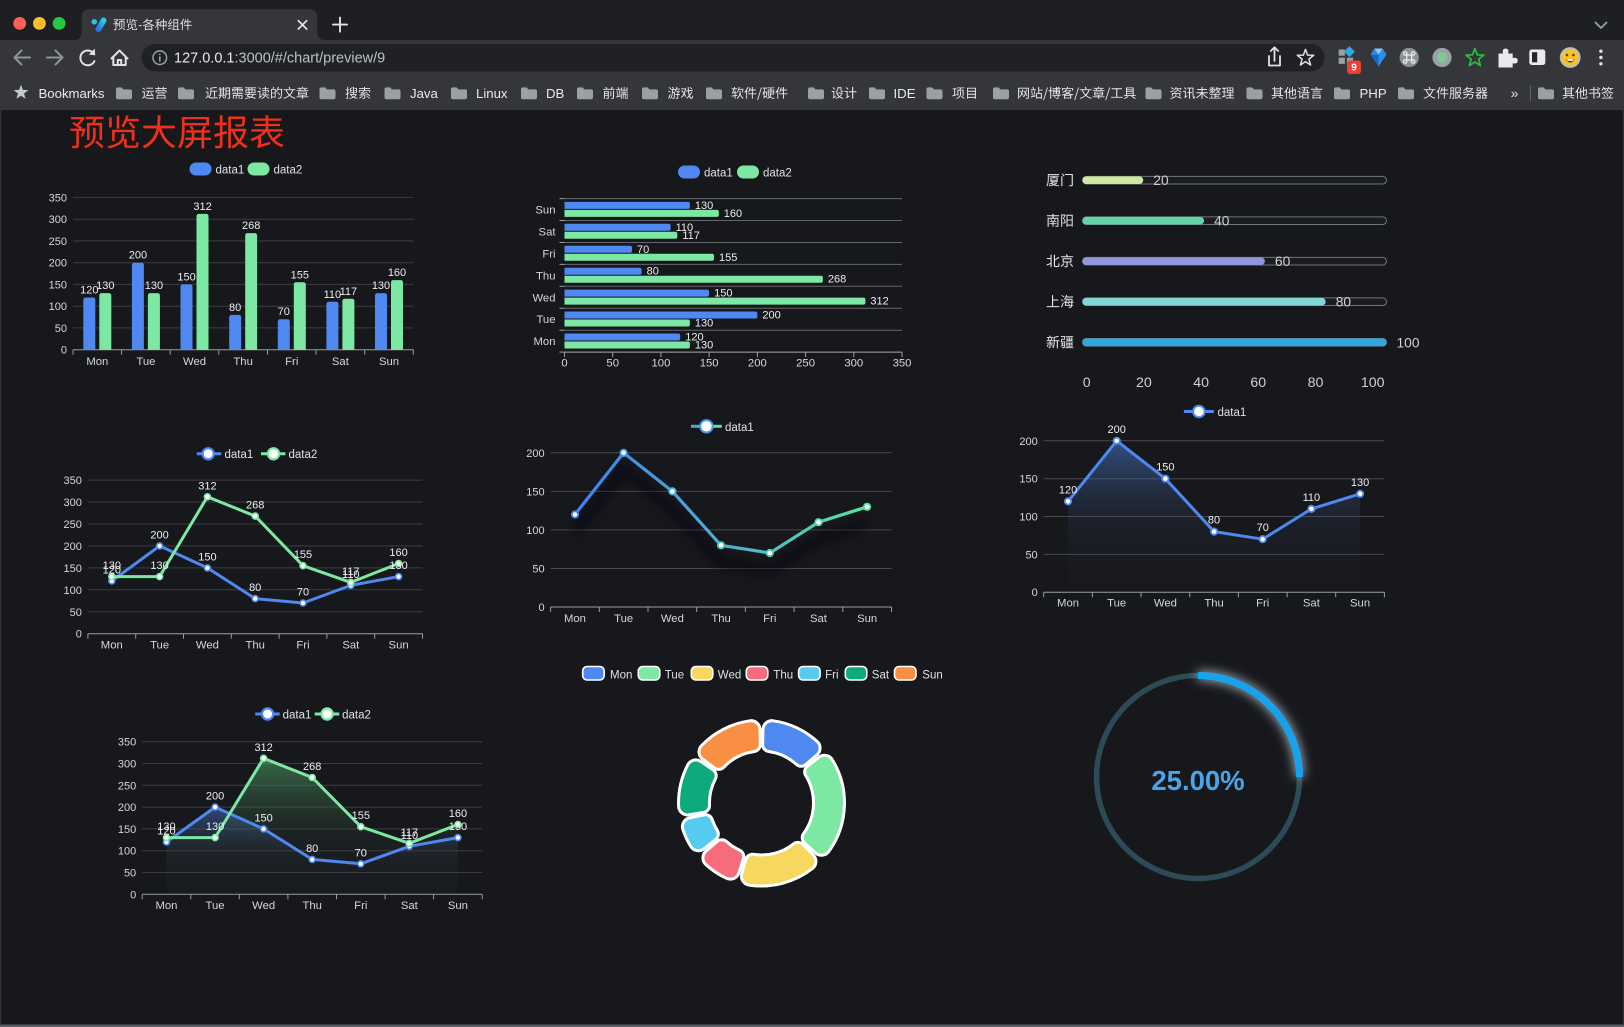 The image size is (1624, 1027). I want to click on svg-text: 160, so click(733, 214).